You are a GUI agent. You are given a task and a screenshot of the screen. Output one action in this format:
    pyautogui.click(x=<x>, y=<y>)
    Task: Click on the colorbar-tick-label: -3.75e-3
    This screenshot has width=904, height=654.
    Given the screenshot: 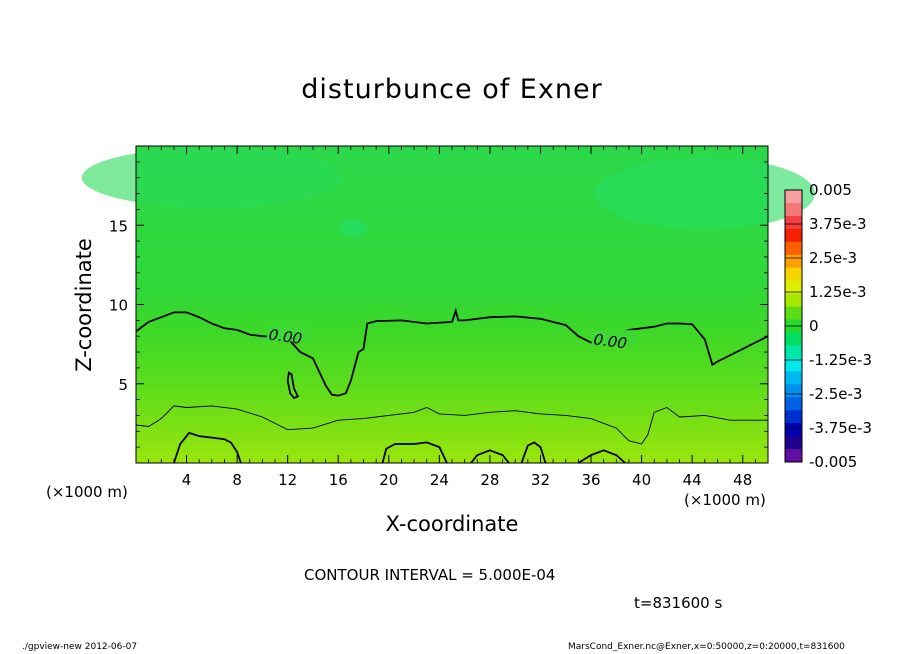 What is the action you would take?
    pyautogui.click(x=840, y=428)
    